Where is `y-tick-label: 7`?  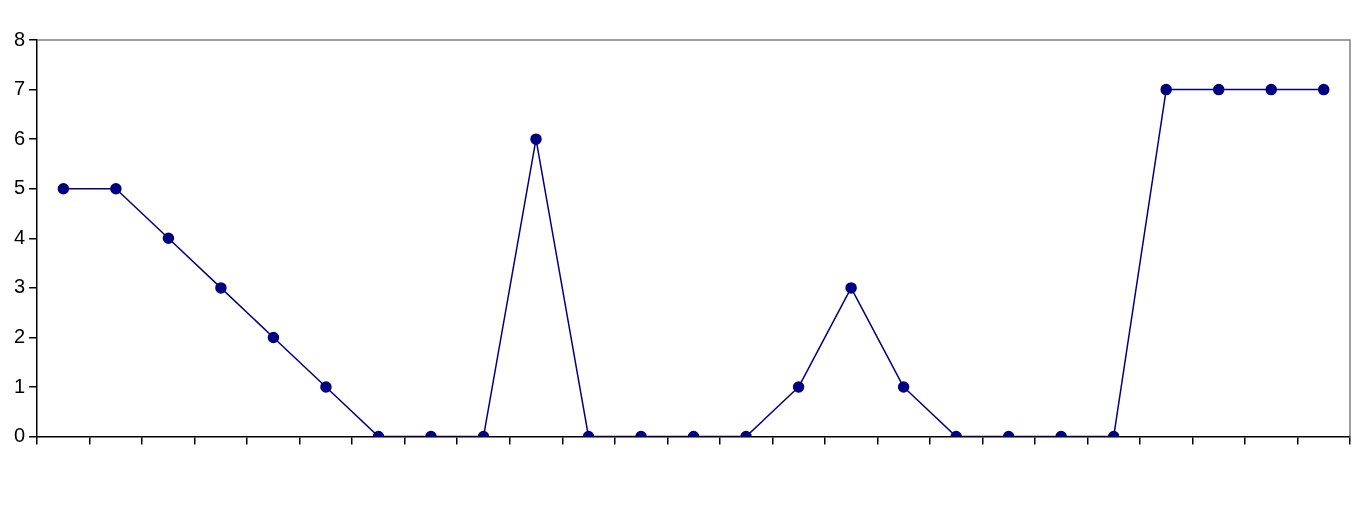
y-tick-label: 7 is located at coordinates (20, 88).